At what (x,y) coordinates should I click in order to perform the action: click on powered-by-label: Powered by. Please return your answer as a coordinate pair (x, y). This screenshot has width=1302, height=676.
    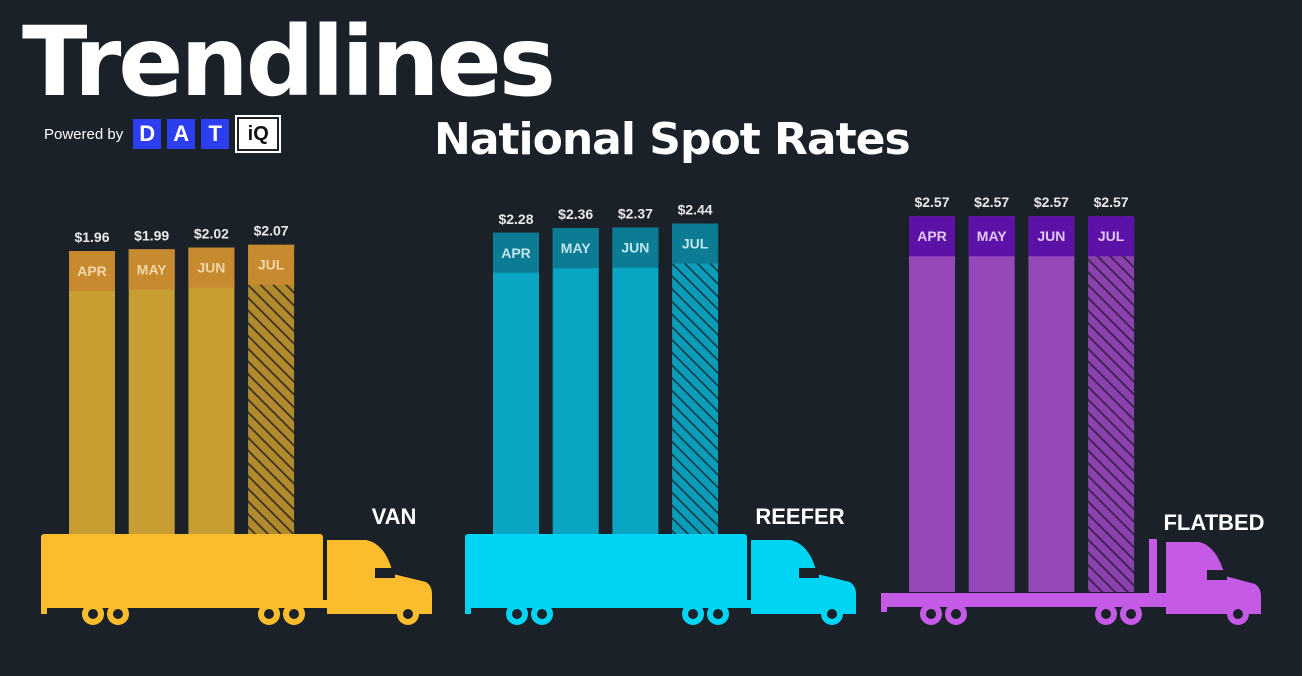
    Looking at the image, I should click on (84, 134).